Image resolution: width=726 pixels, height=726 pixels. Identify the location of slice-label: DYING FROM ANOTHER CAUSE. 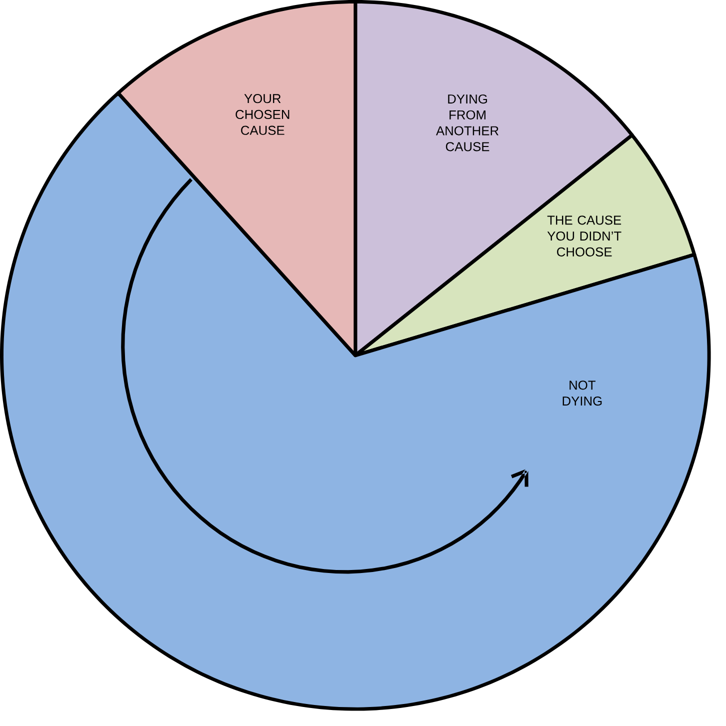
(467, 123).